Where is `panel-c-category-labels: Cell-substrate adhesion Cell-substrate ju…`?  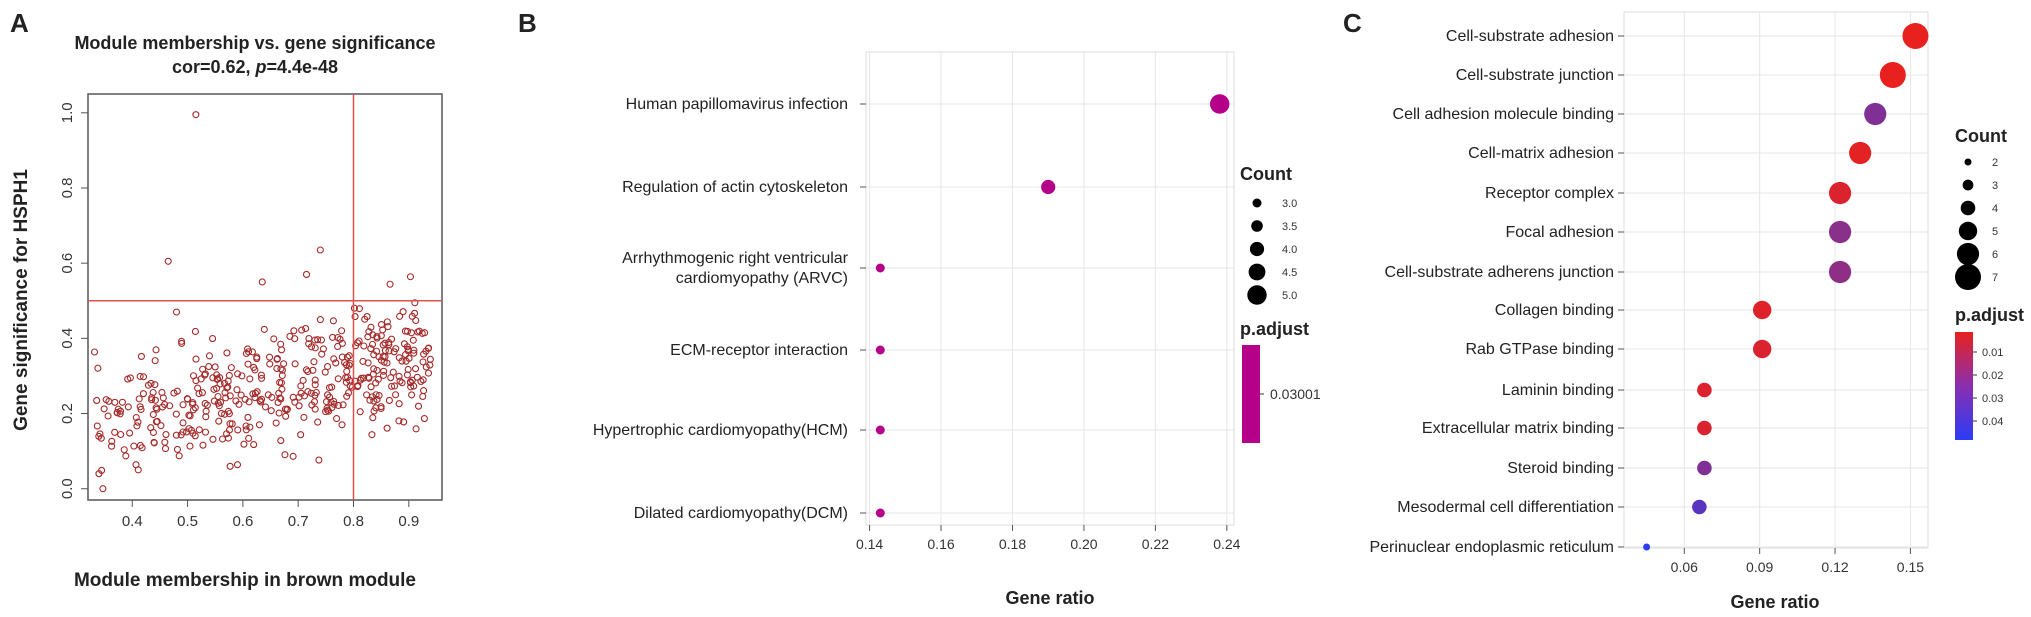
panel-c-category-labels: Cell-substrate adhesion Cell-substrate ju… is located at coordinates (1496, 292).